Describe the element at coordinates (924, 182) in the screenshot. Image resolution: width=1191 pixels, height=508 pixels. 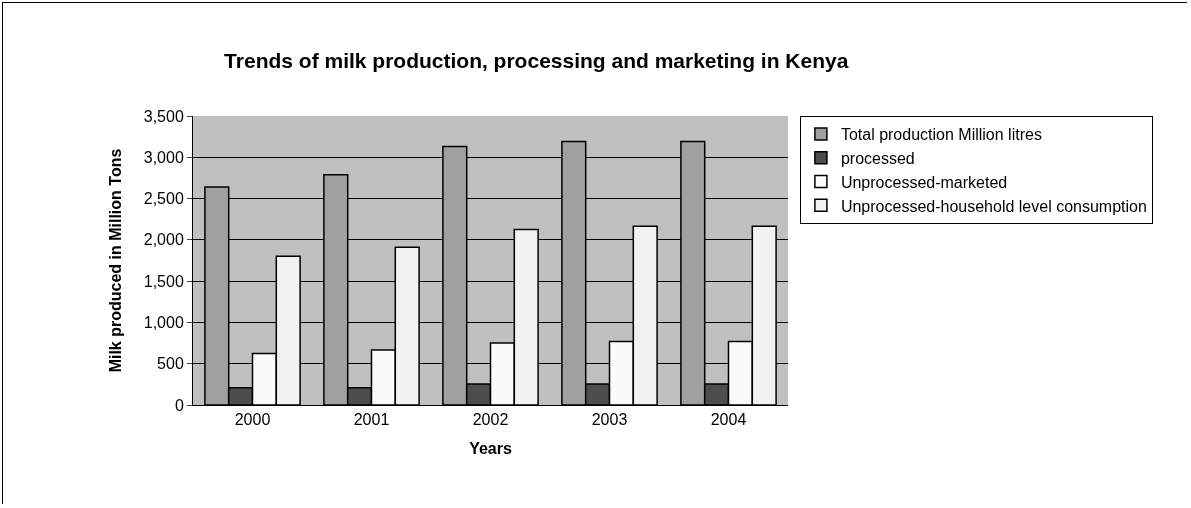
I see `legend-label: Unprocessed-marketed` at that location.